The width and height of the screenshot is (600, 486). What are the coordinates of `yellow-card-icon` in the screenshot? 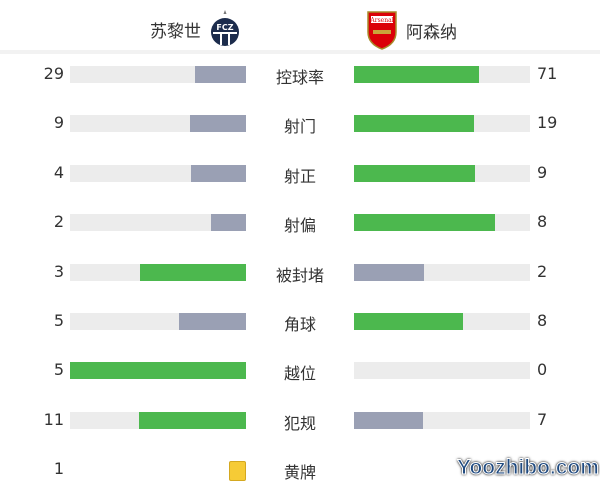 It's located at (237, 471).